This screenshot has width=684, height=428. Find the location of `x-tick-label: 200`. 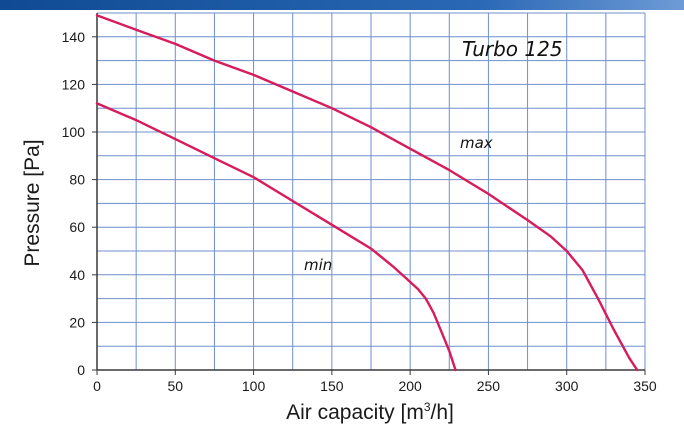

x-tick-label: 200 is located at coordinates (410, 386).